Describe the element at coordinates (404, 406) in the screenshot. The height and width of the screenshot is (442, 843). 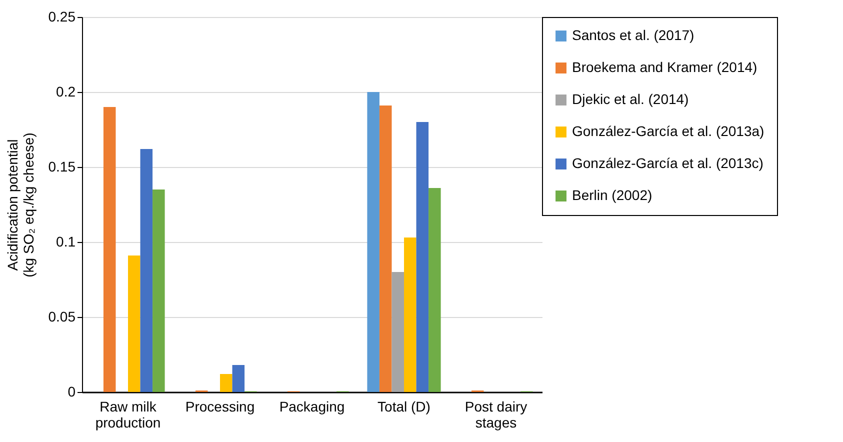
I see `x-tick-label: Total (D)` at that location.